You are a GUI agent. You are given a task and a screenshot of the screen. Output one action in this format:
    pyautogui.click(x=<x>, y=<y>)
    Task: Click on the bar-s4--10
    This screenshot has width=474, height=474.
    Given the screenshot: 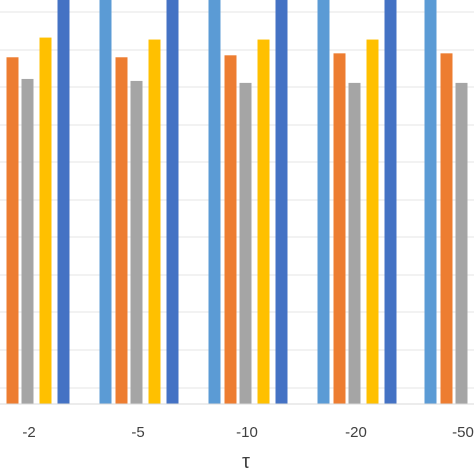 What is the action you would take?
    pyautogui.click(x=263, y=222)
    